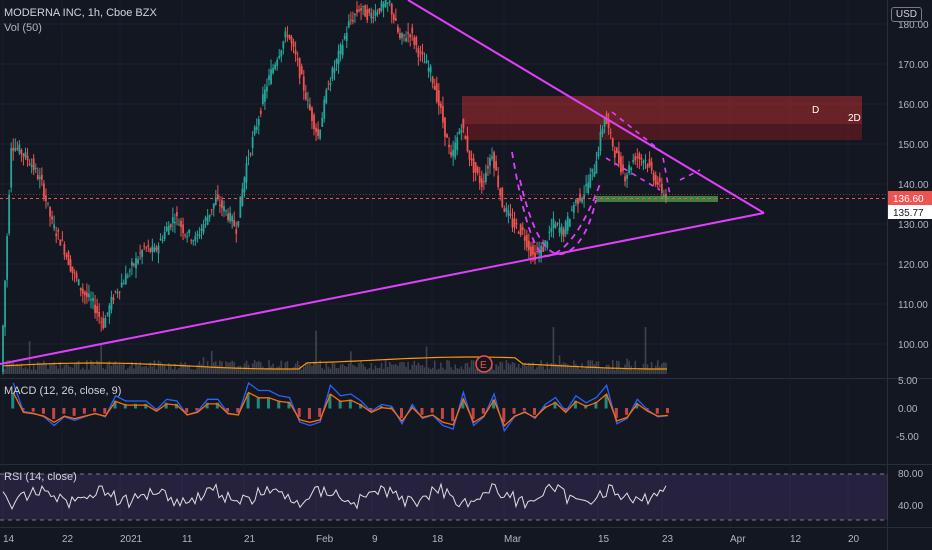  What do you see at coordinates (340, 409) in the screenshot?
I see `macd-signal-line` at bounding box center [340, 409].